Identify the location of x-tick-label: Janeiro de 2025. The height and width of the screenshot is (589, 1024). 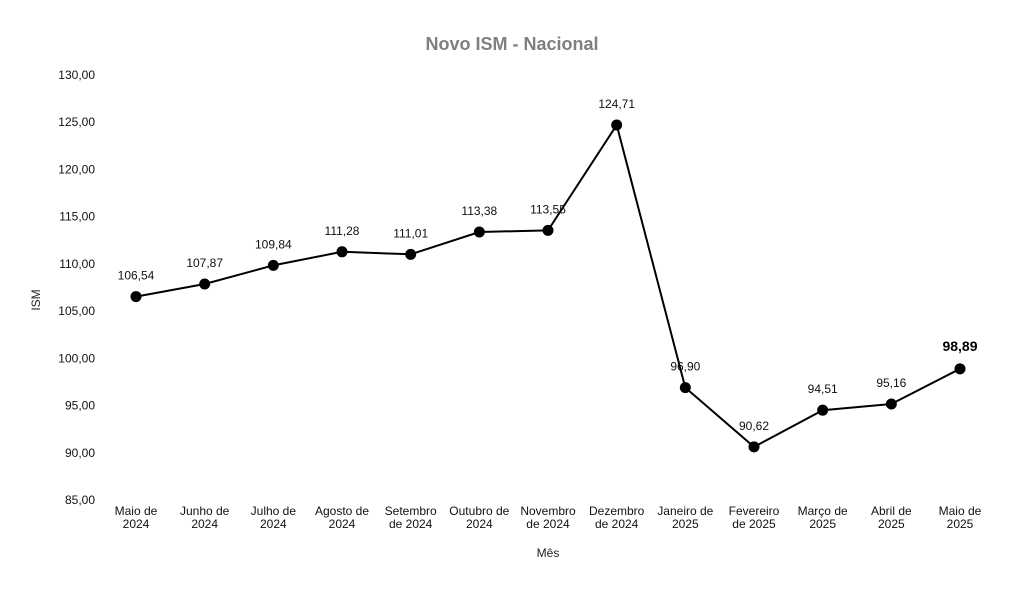
(685, 517).